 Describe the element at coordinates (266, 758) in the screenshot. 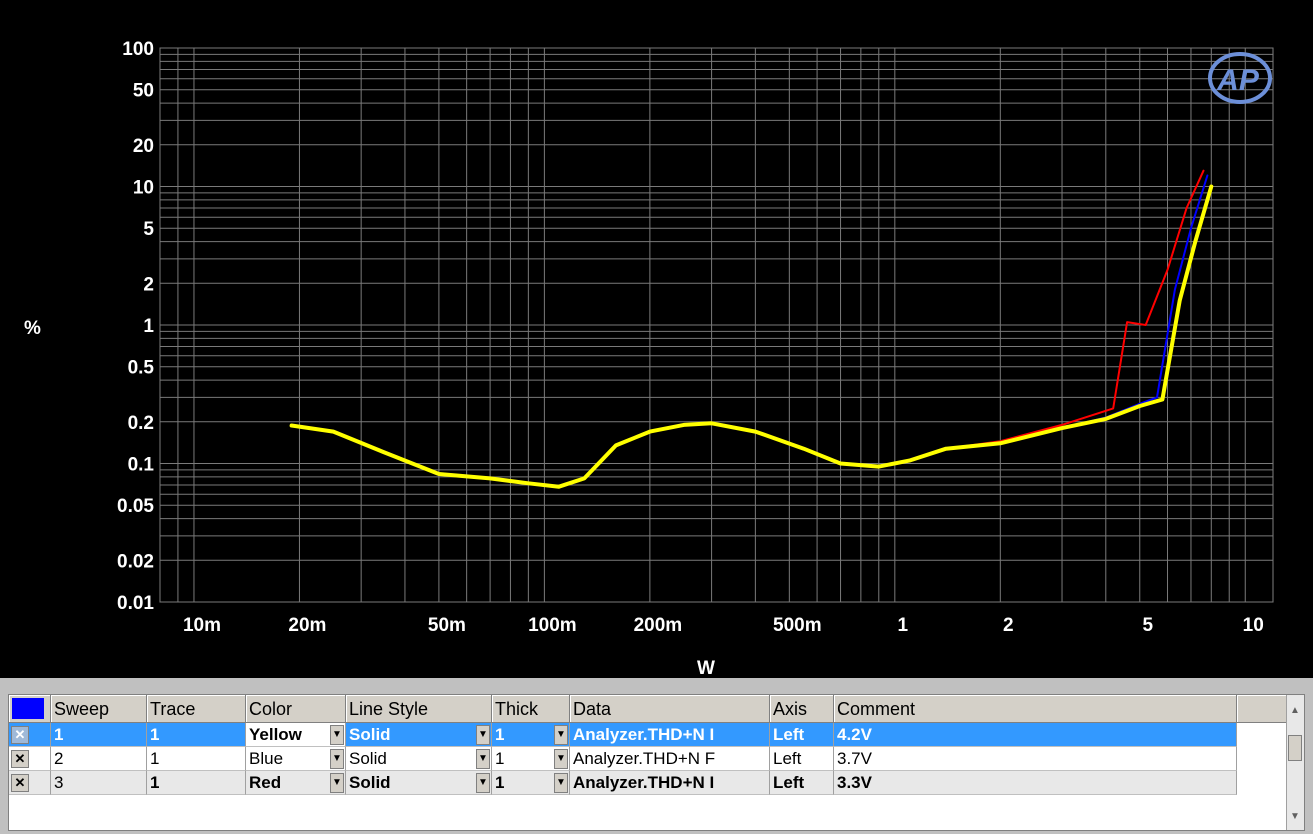

I see `row-2-color-value: Blue` at that location.